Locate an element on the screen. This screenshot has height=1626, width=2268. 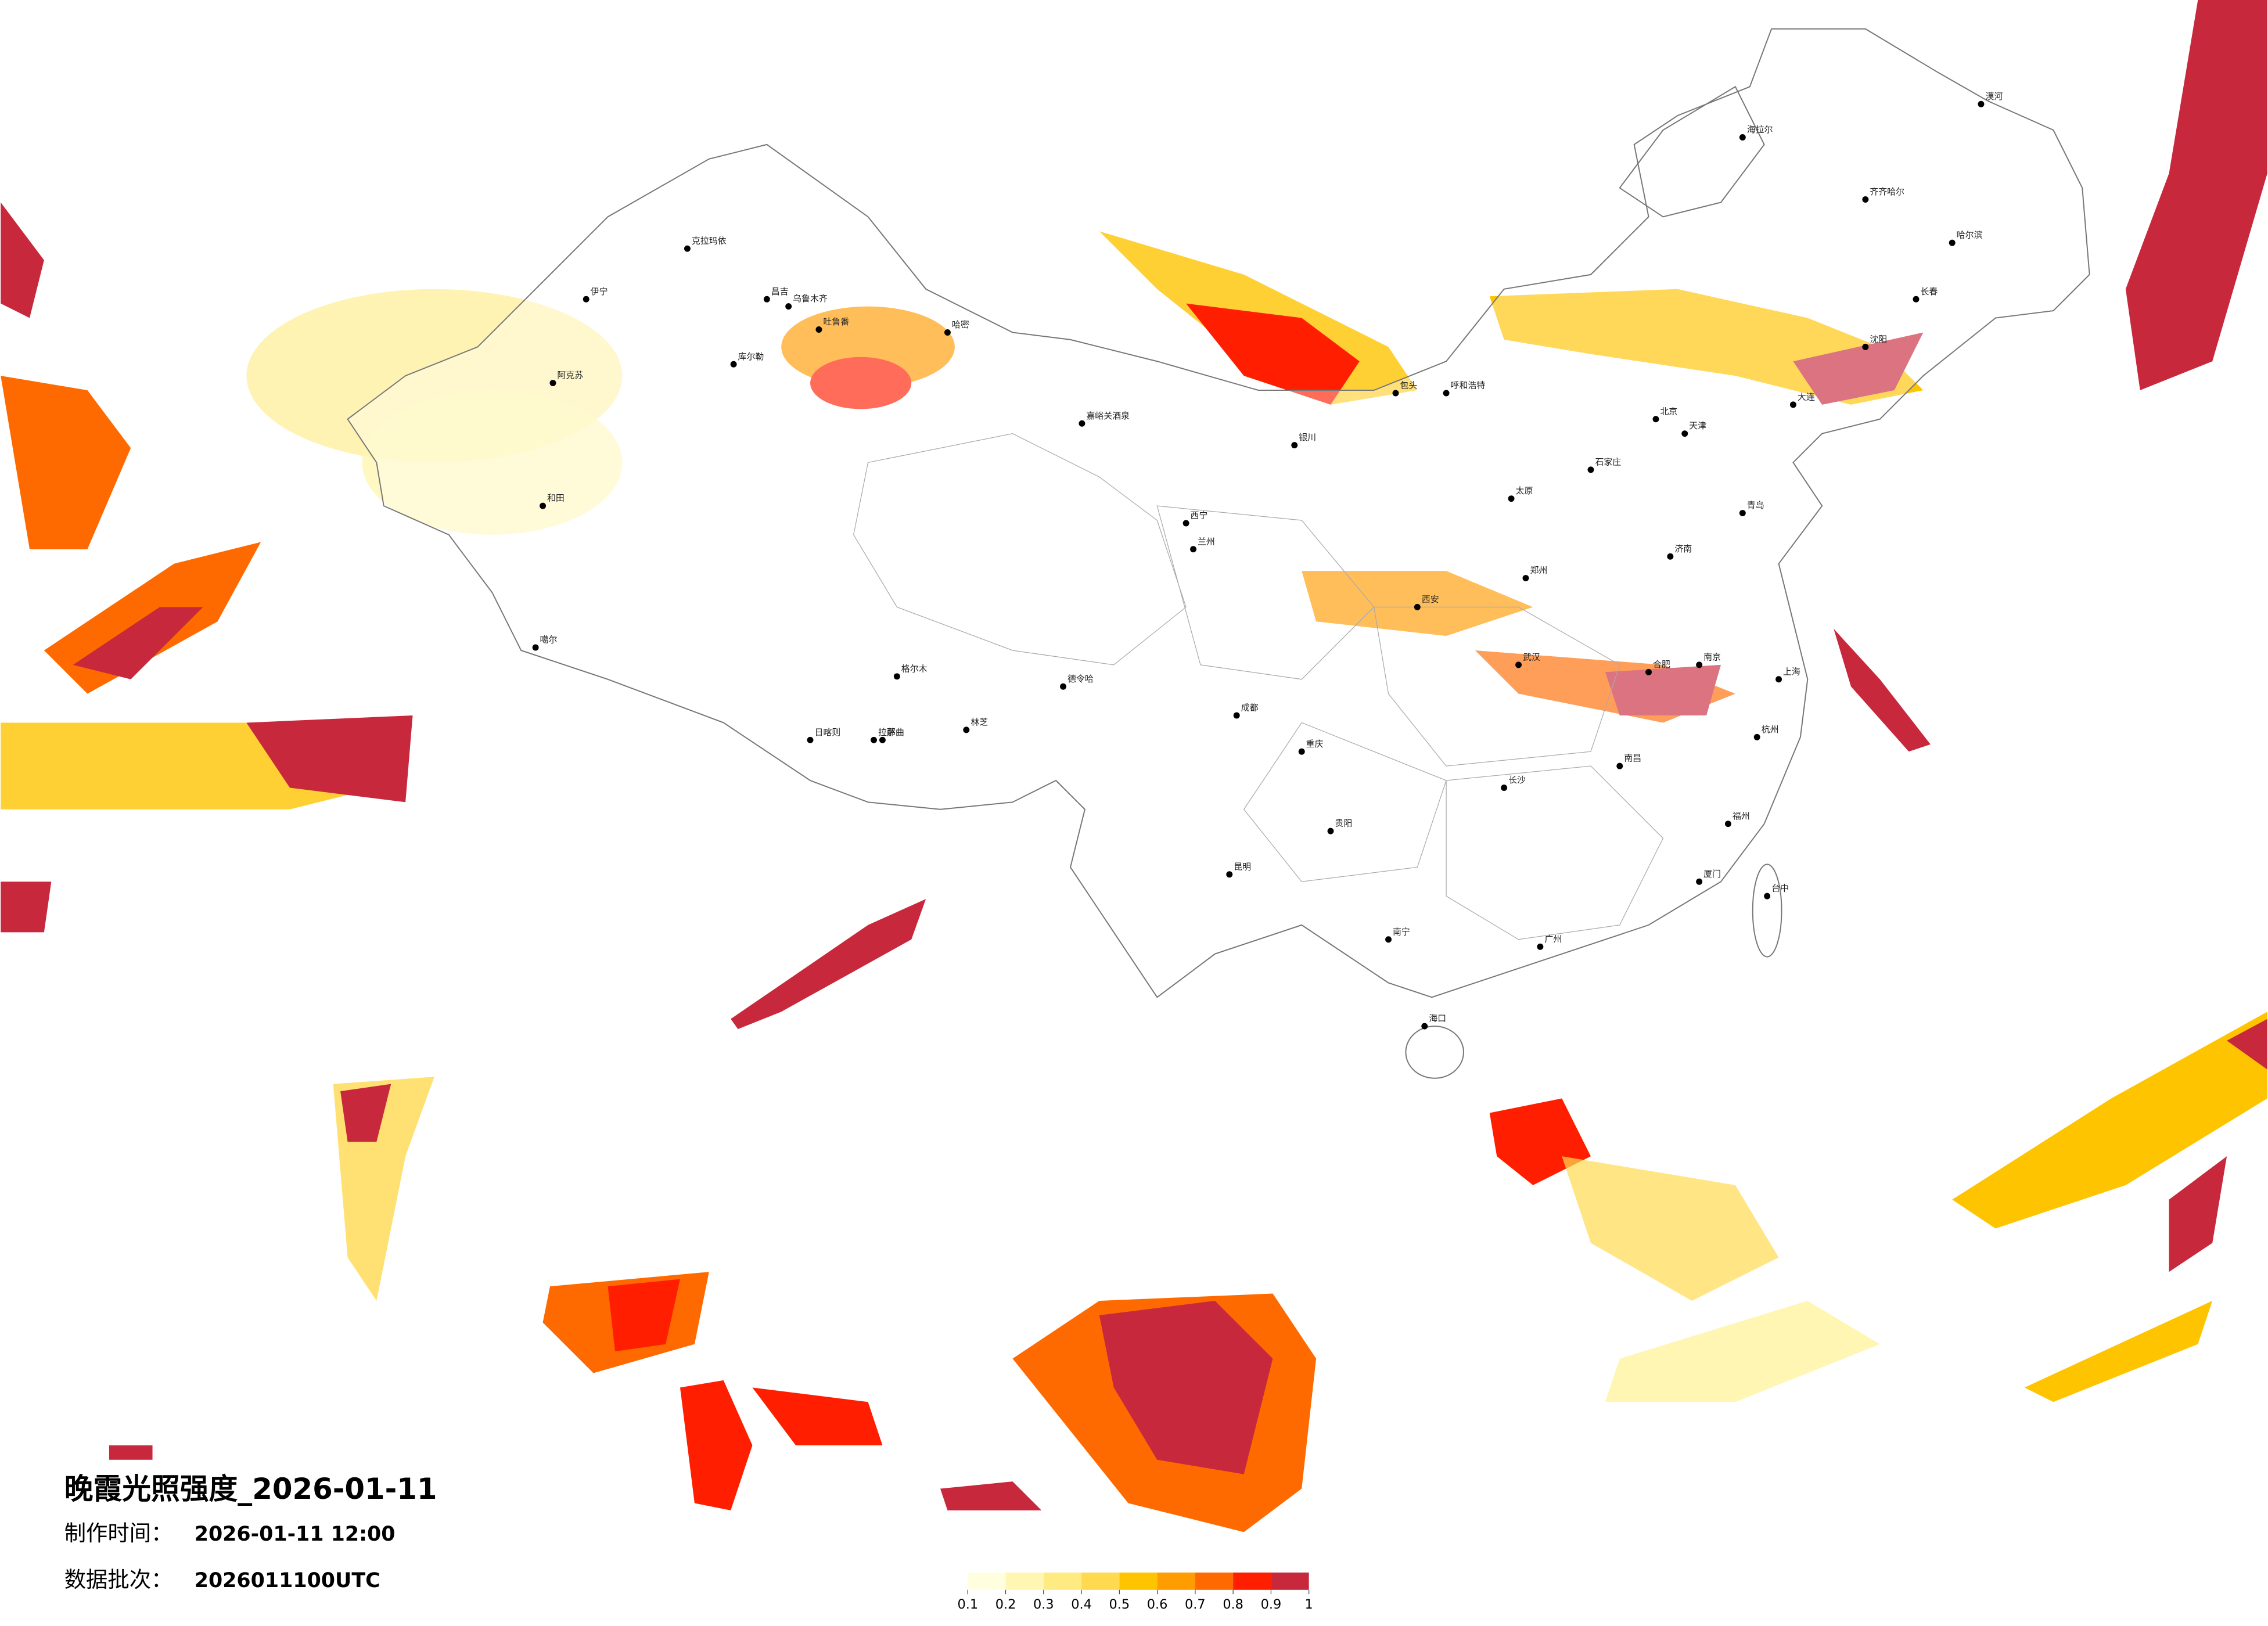
city-label: 广州 is located at coordinates (1553, 939).